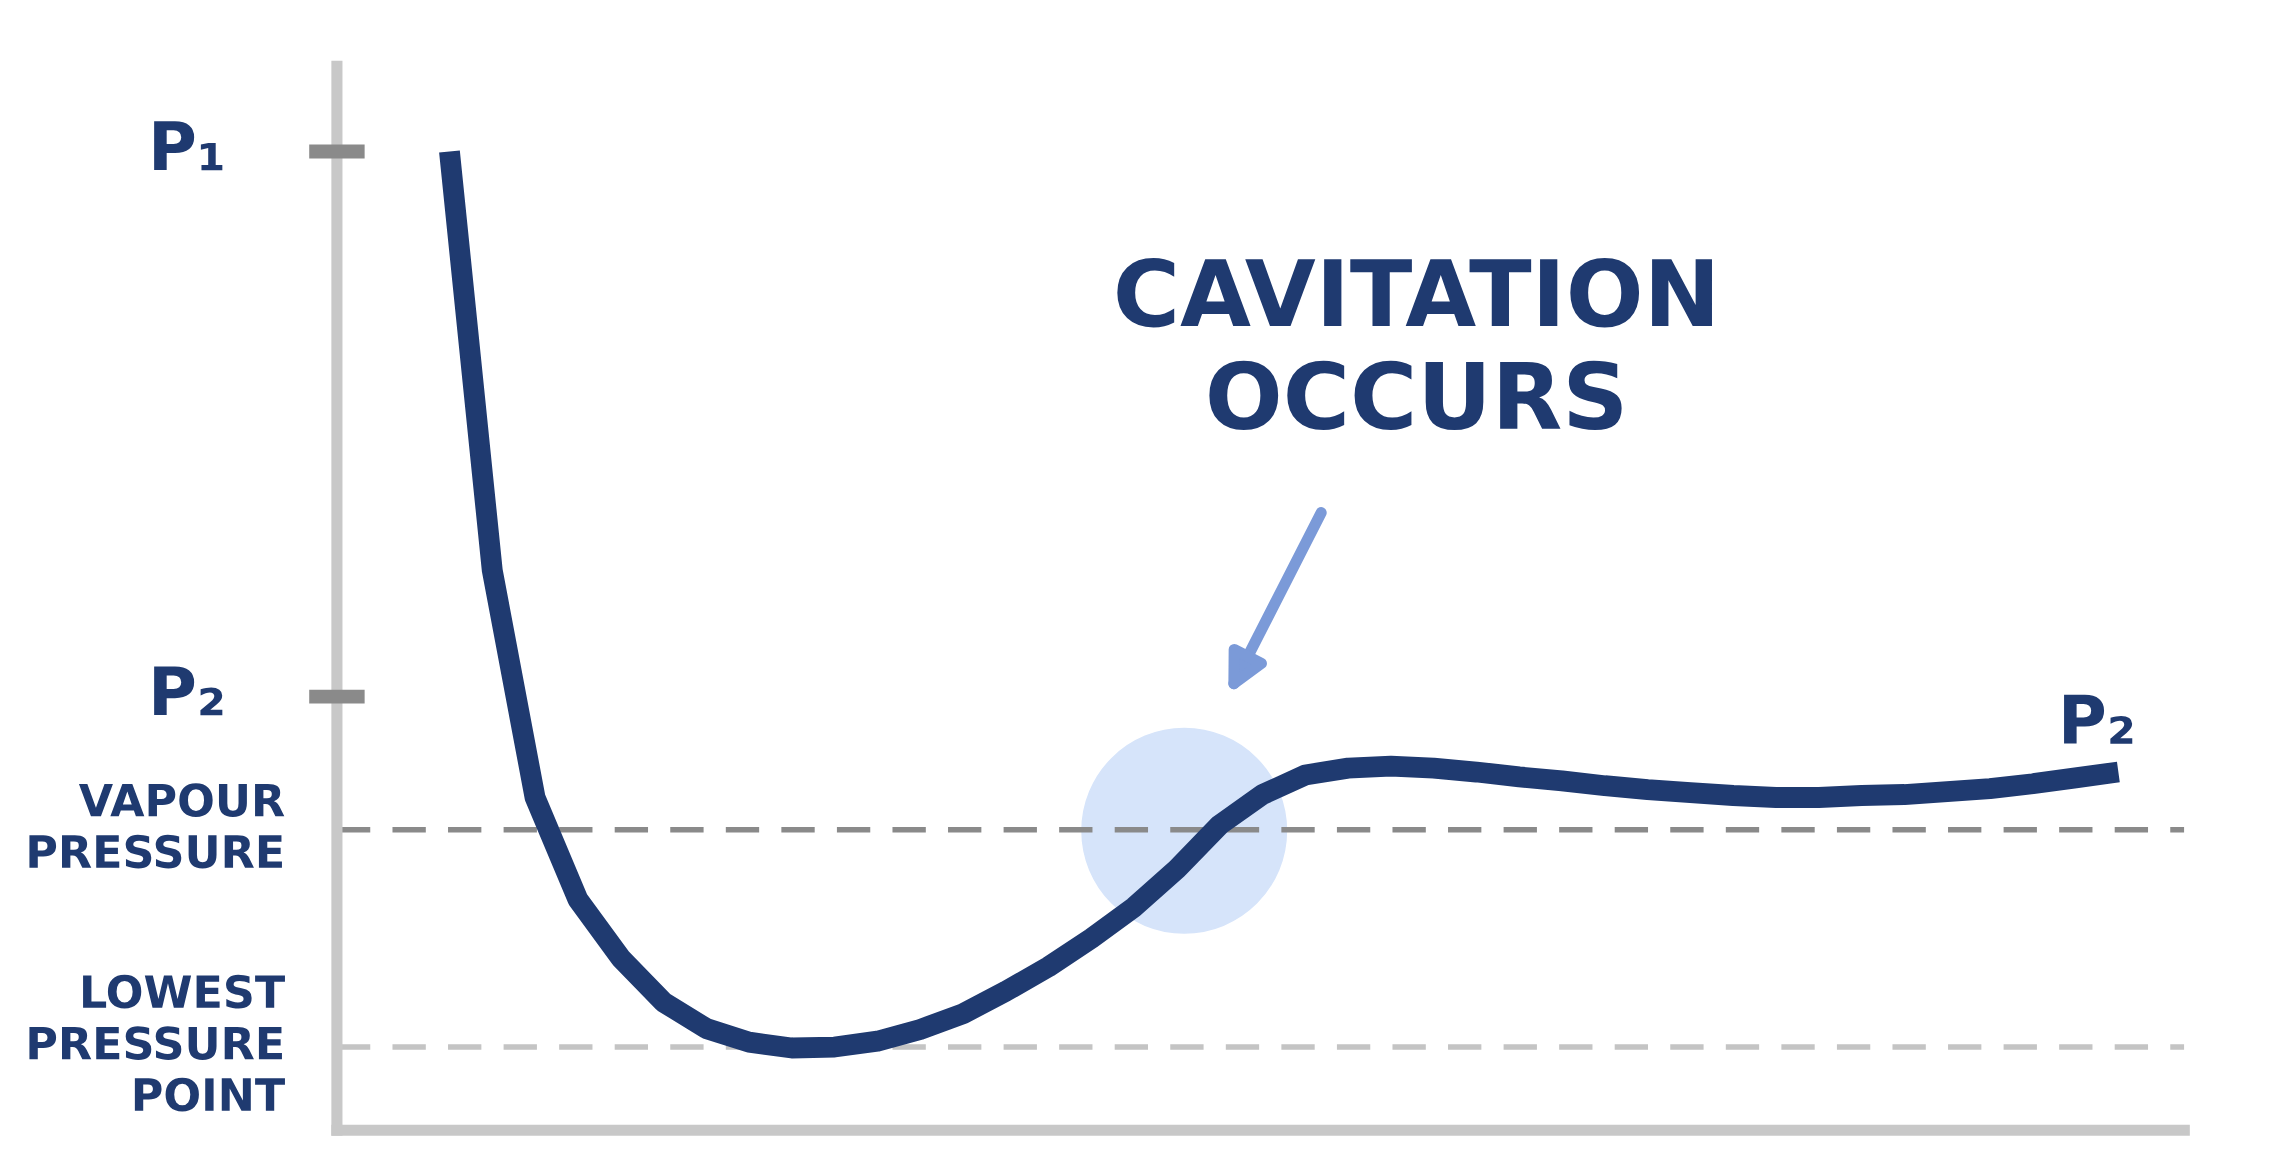 Image resolution: width=2292 pixels, height=1164 pixels. What do you see at coordinates (1414, 344) in the screenshot?
I see `annotation: CAVITATION OCCURS` at bounding box center [1414, 344].